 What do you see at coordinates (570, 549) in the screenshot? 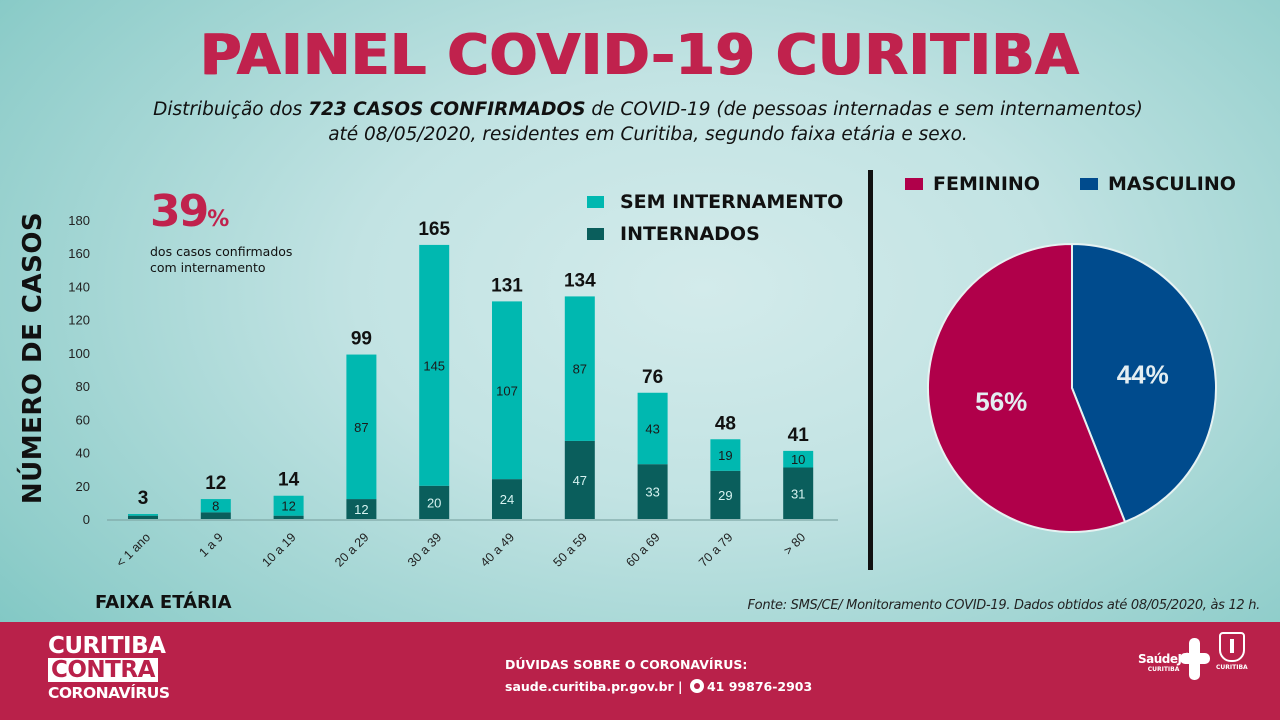
I see `x-tick-label: 50 a 59` at bounding box center [570, 549].